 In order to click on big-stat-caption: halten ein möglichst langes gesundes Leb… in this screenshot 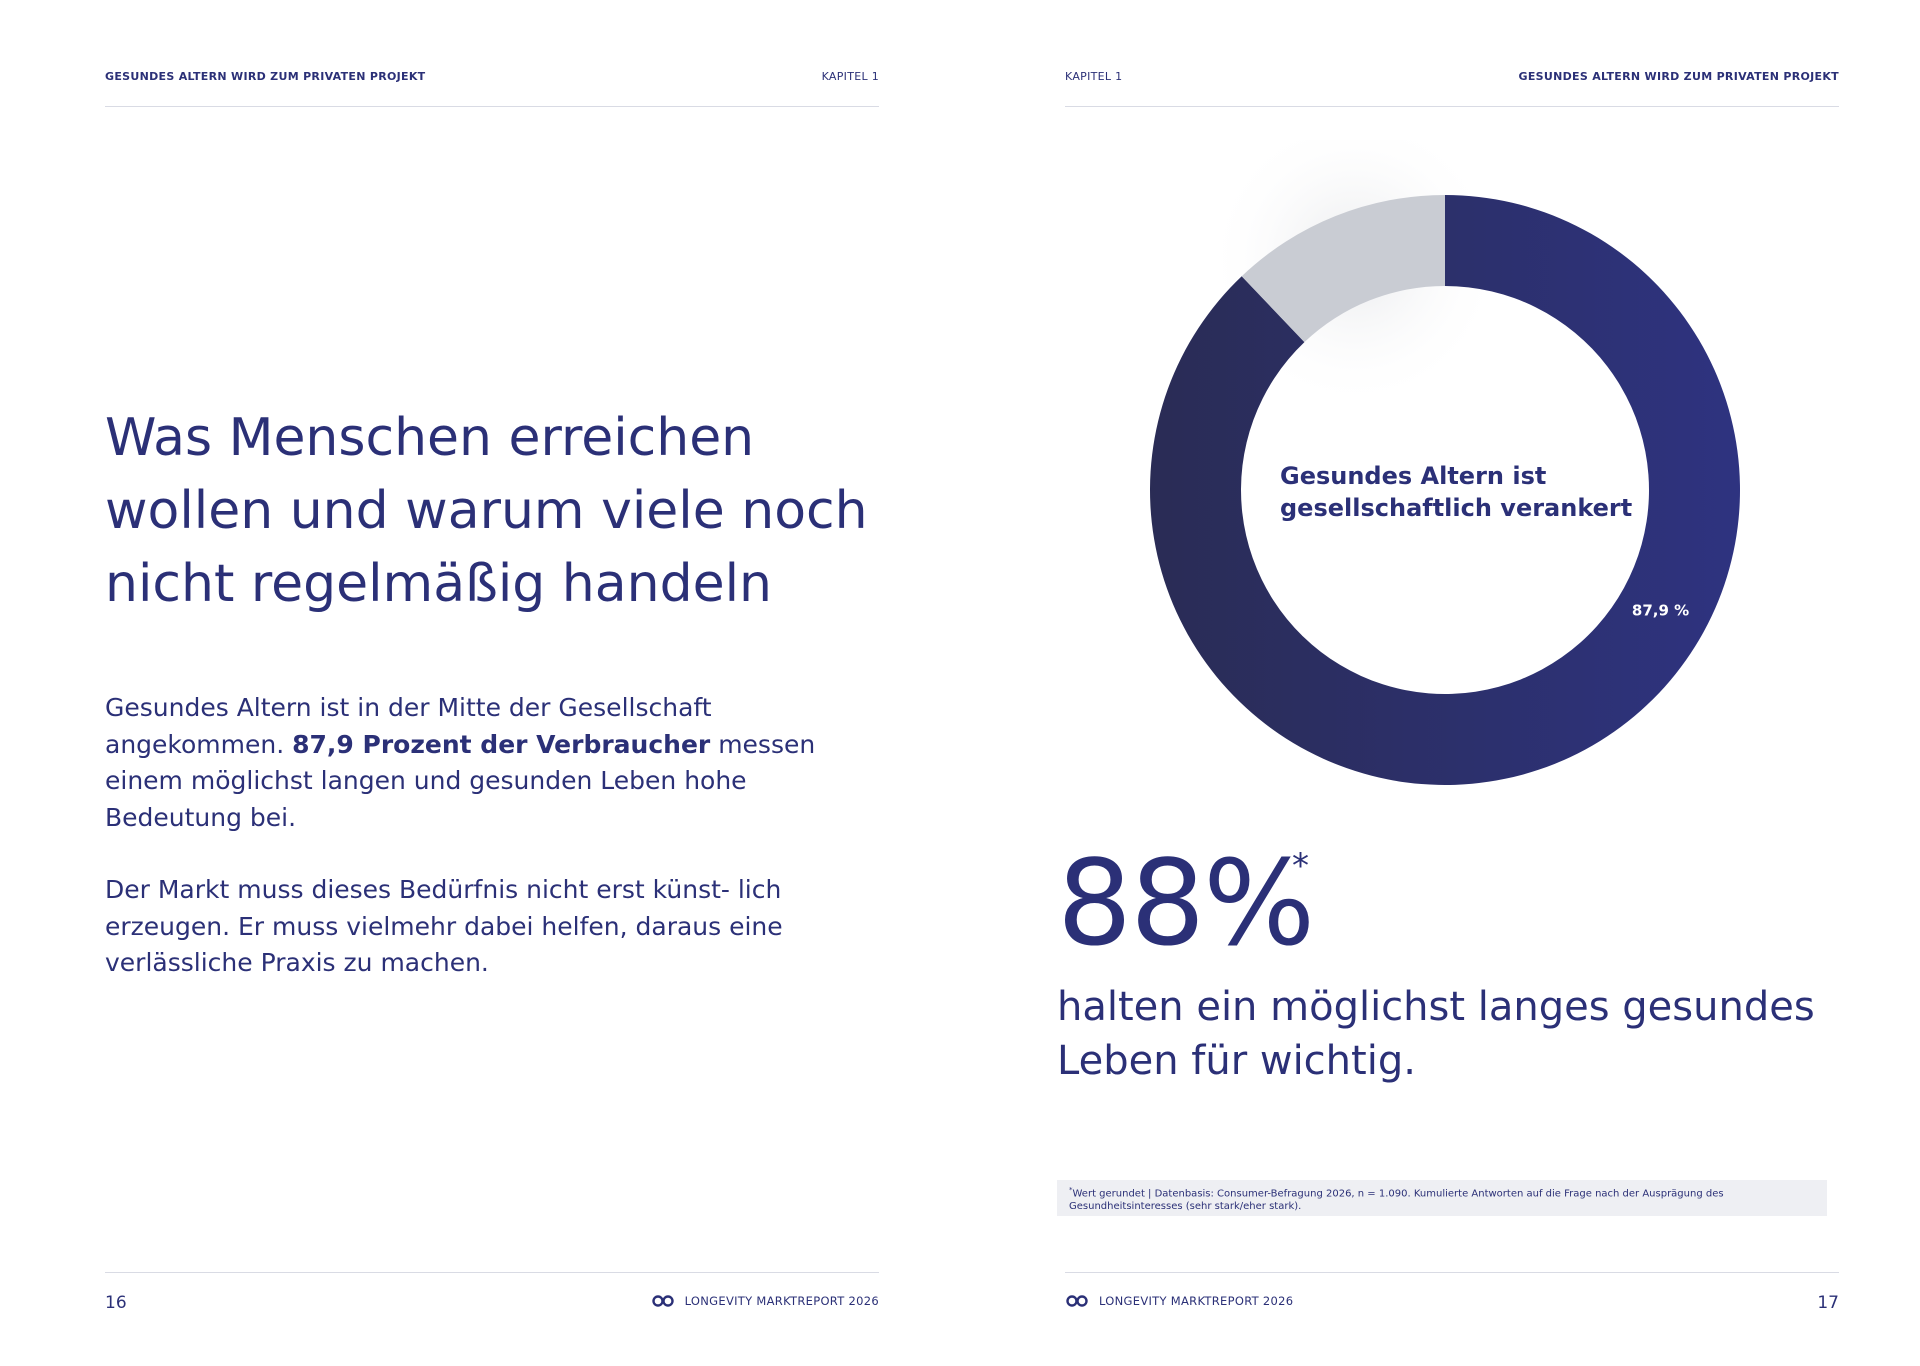, I will do `click(1436, 1034)`.